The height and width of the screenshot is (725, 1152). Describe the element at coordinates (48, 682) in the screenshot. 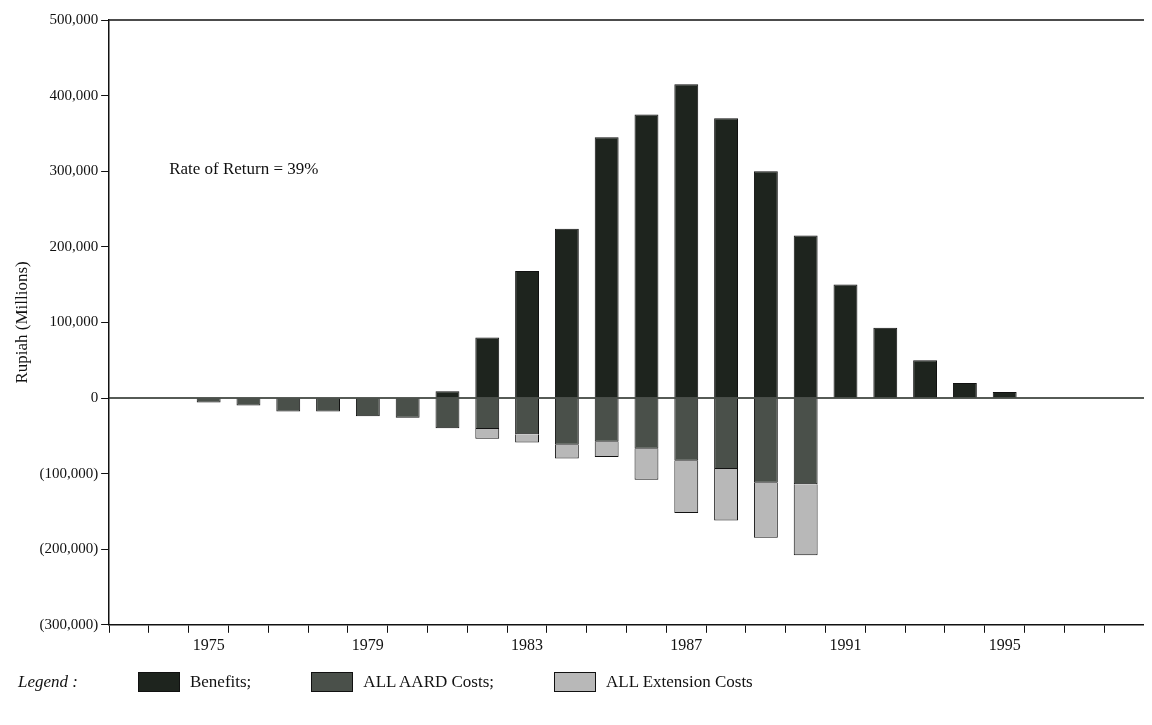

I see `legend-title: Legend :` at that location.